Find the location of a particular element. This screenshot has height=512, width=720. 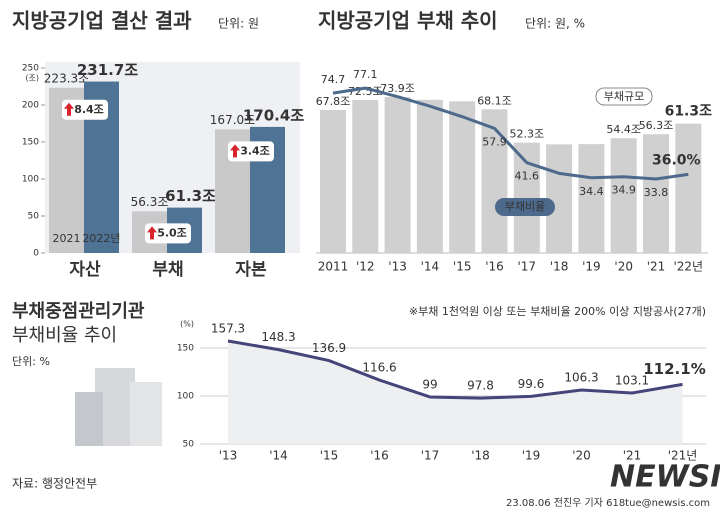

data-label: 223.3조 is located at coordinates (66, 78).